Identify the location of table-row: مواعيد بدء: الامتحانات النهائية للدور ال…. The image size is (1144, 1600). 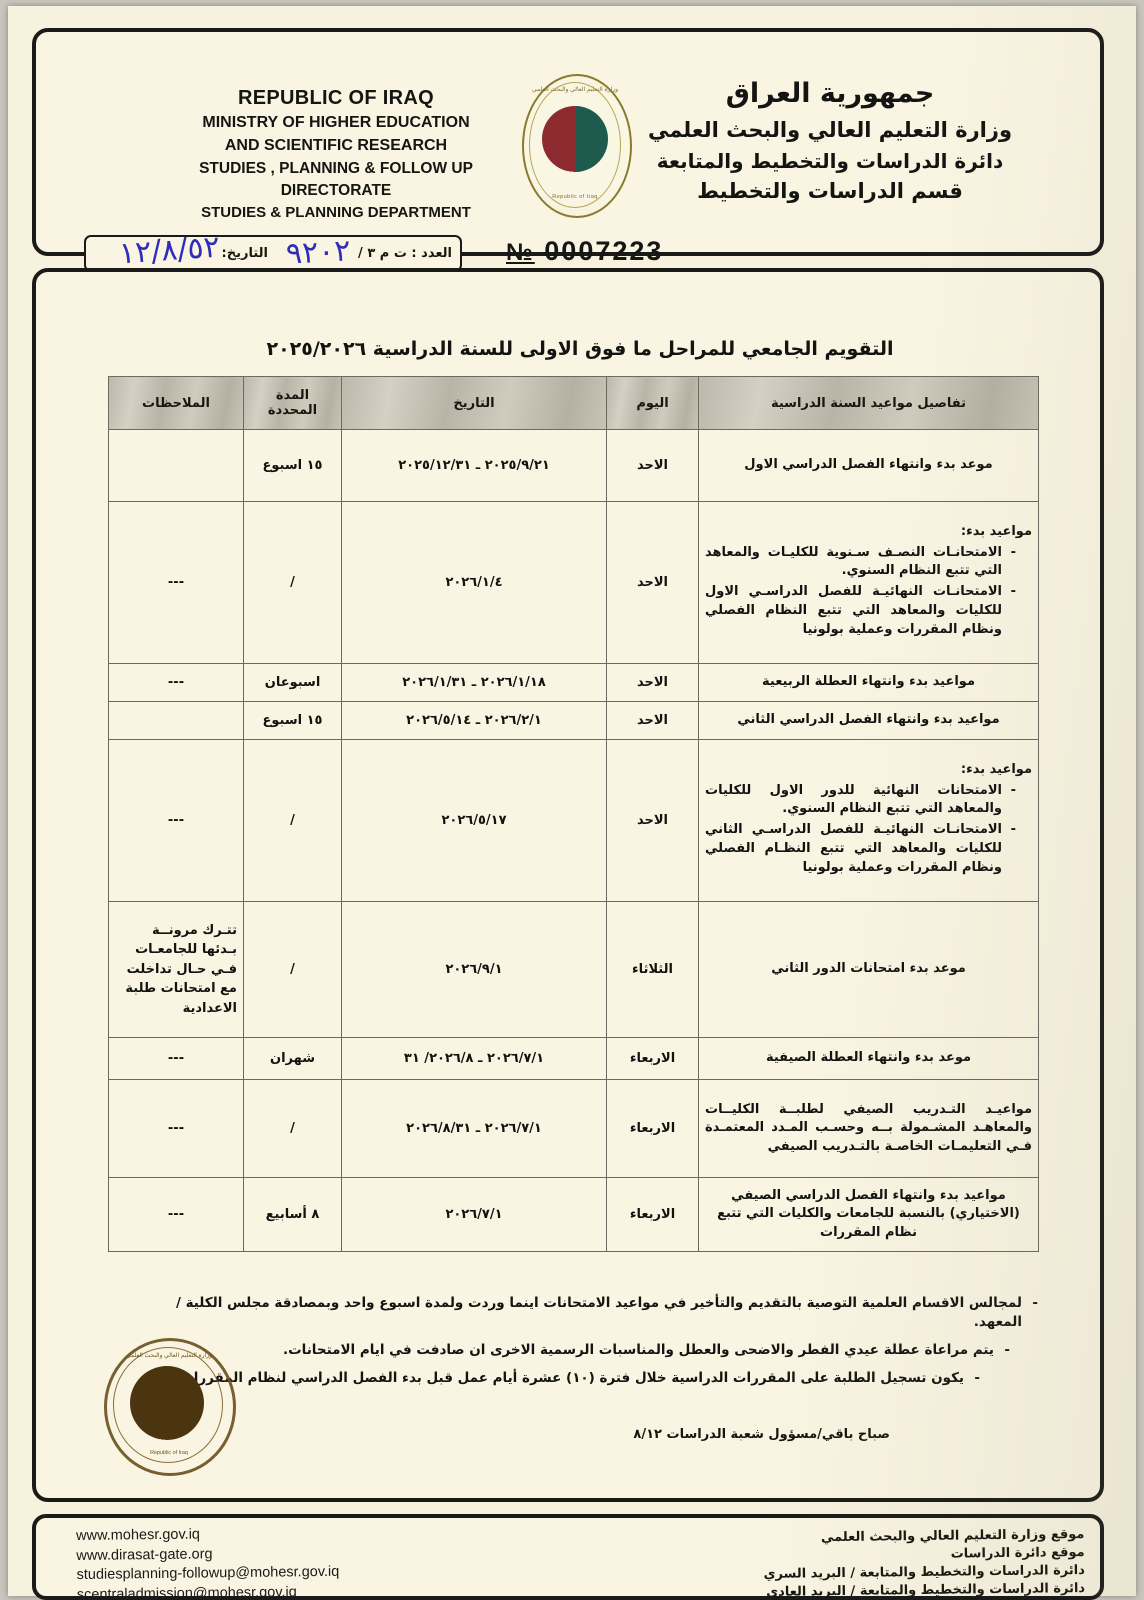
(573, 820).